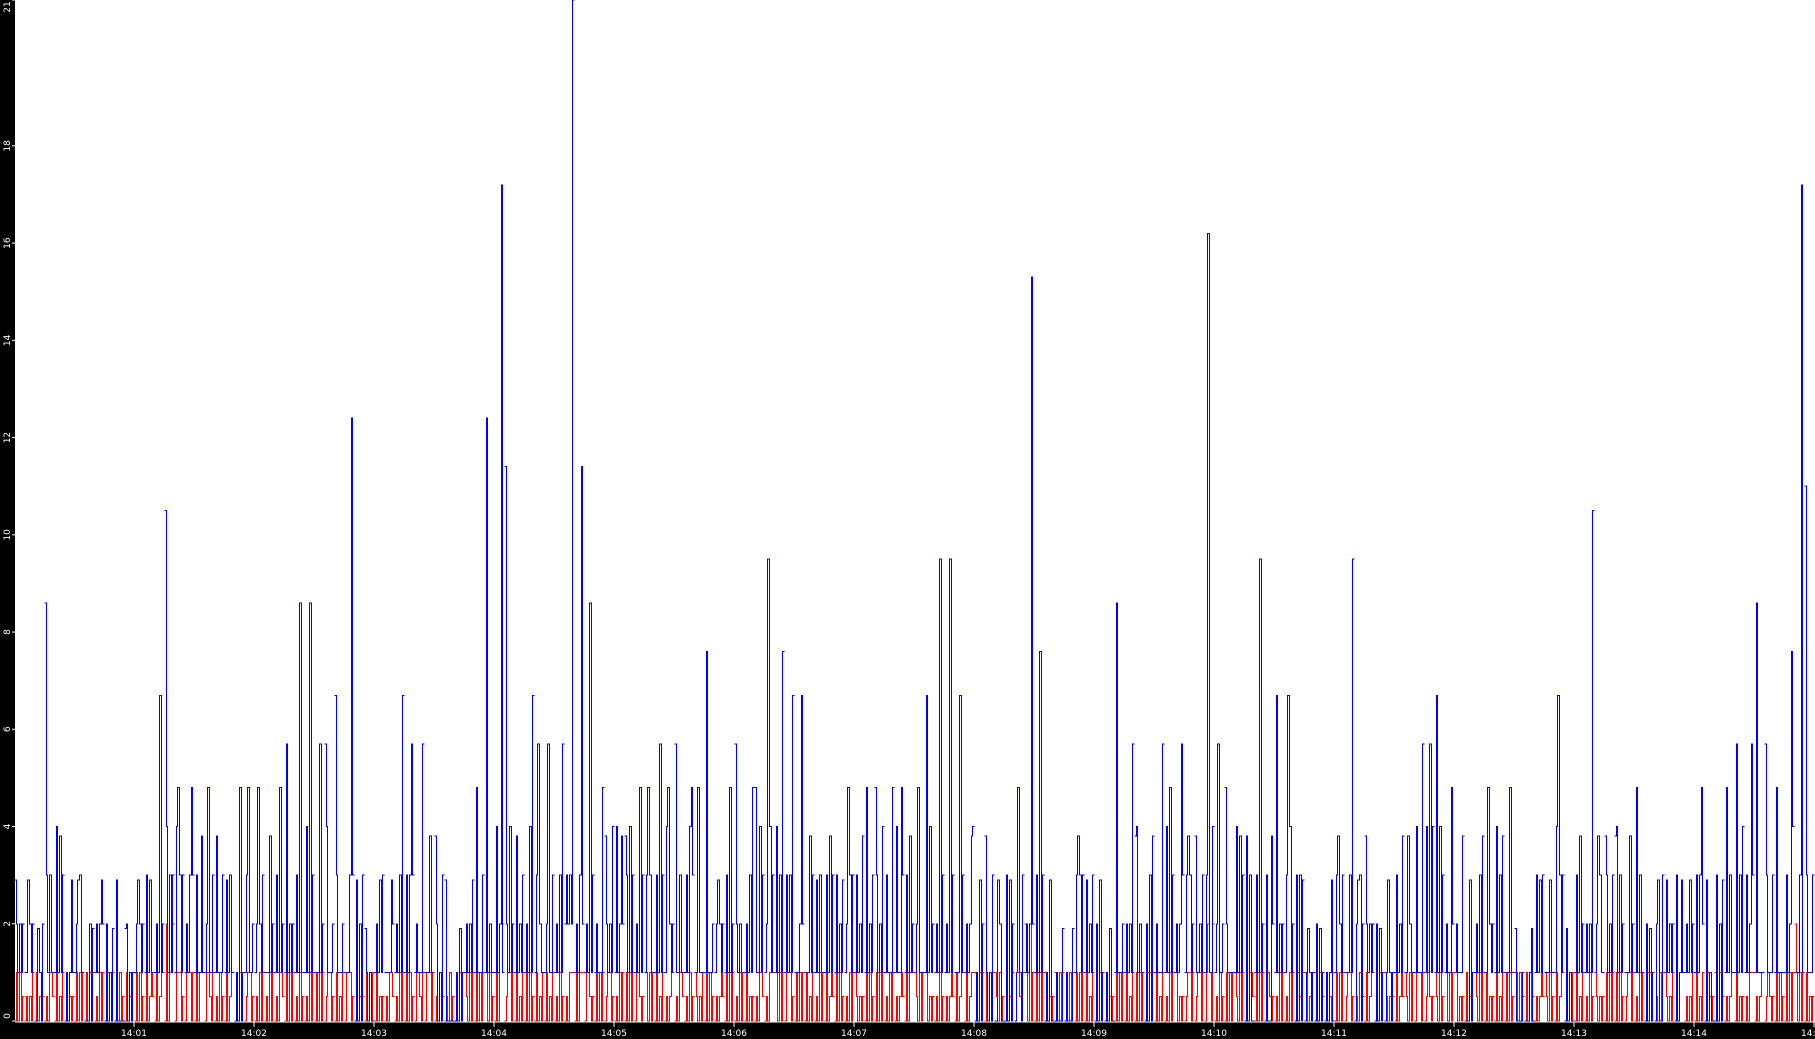  What do you see at coordinates (1094, 1034) in the screenshot?
I see `x-tick-label: 14:09` at bounding box center [1094, 1034].